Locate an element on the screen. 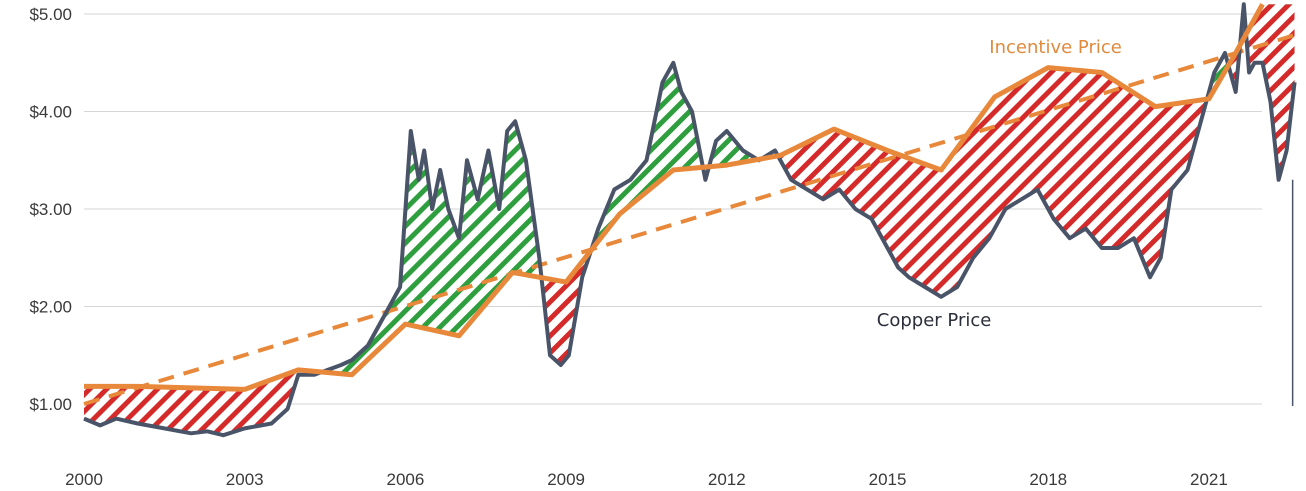 The height and width of the screenshot is (491, 1306). x-tick-label: 2006 is located at coordinates (405, 479).